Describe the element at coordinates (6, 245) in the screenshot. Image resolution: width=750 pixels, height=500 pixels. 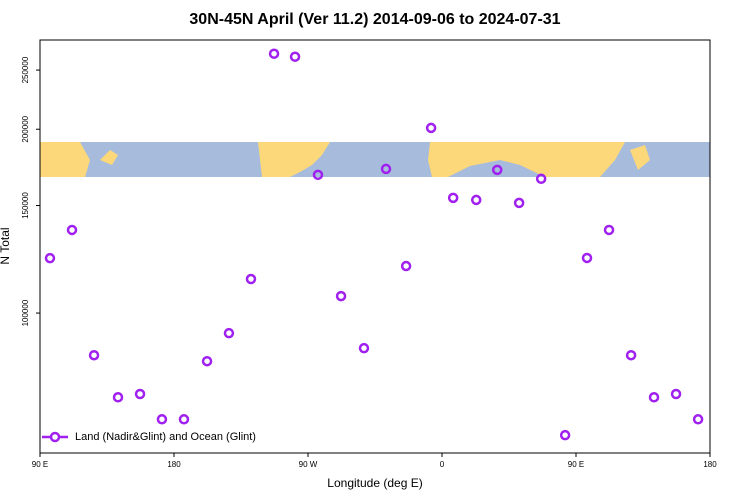
I see `y-axis-label: N Total` at that location.